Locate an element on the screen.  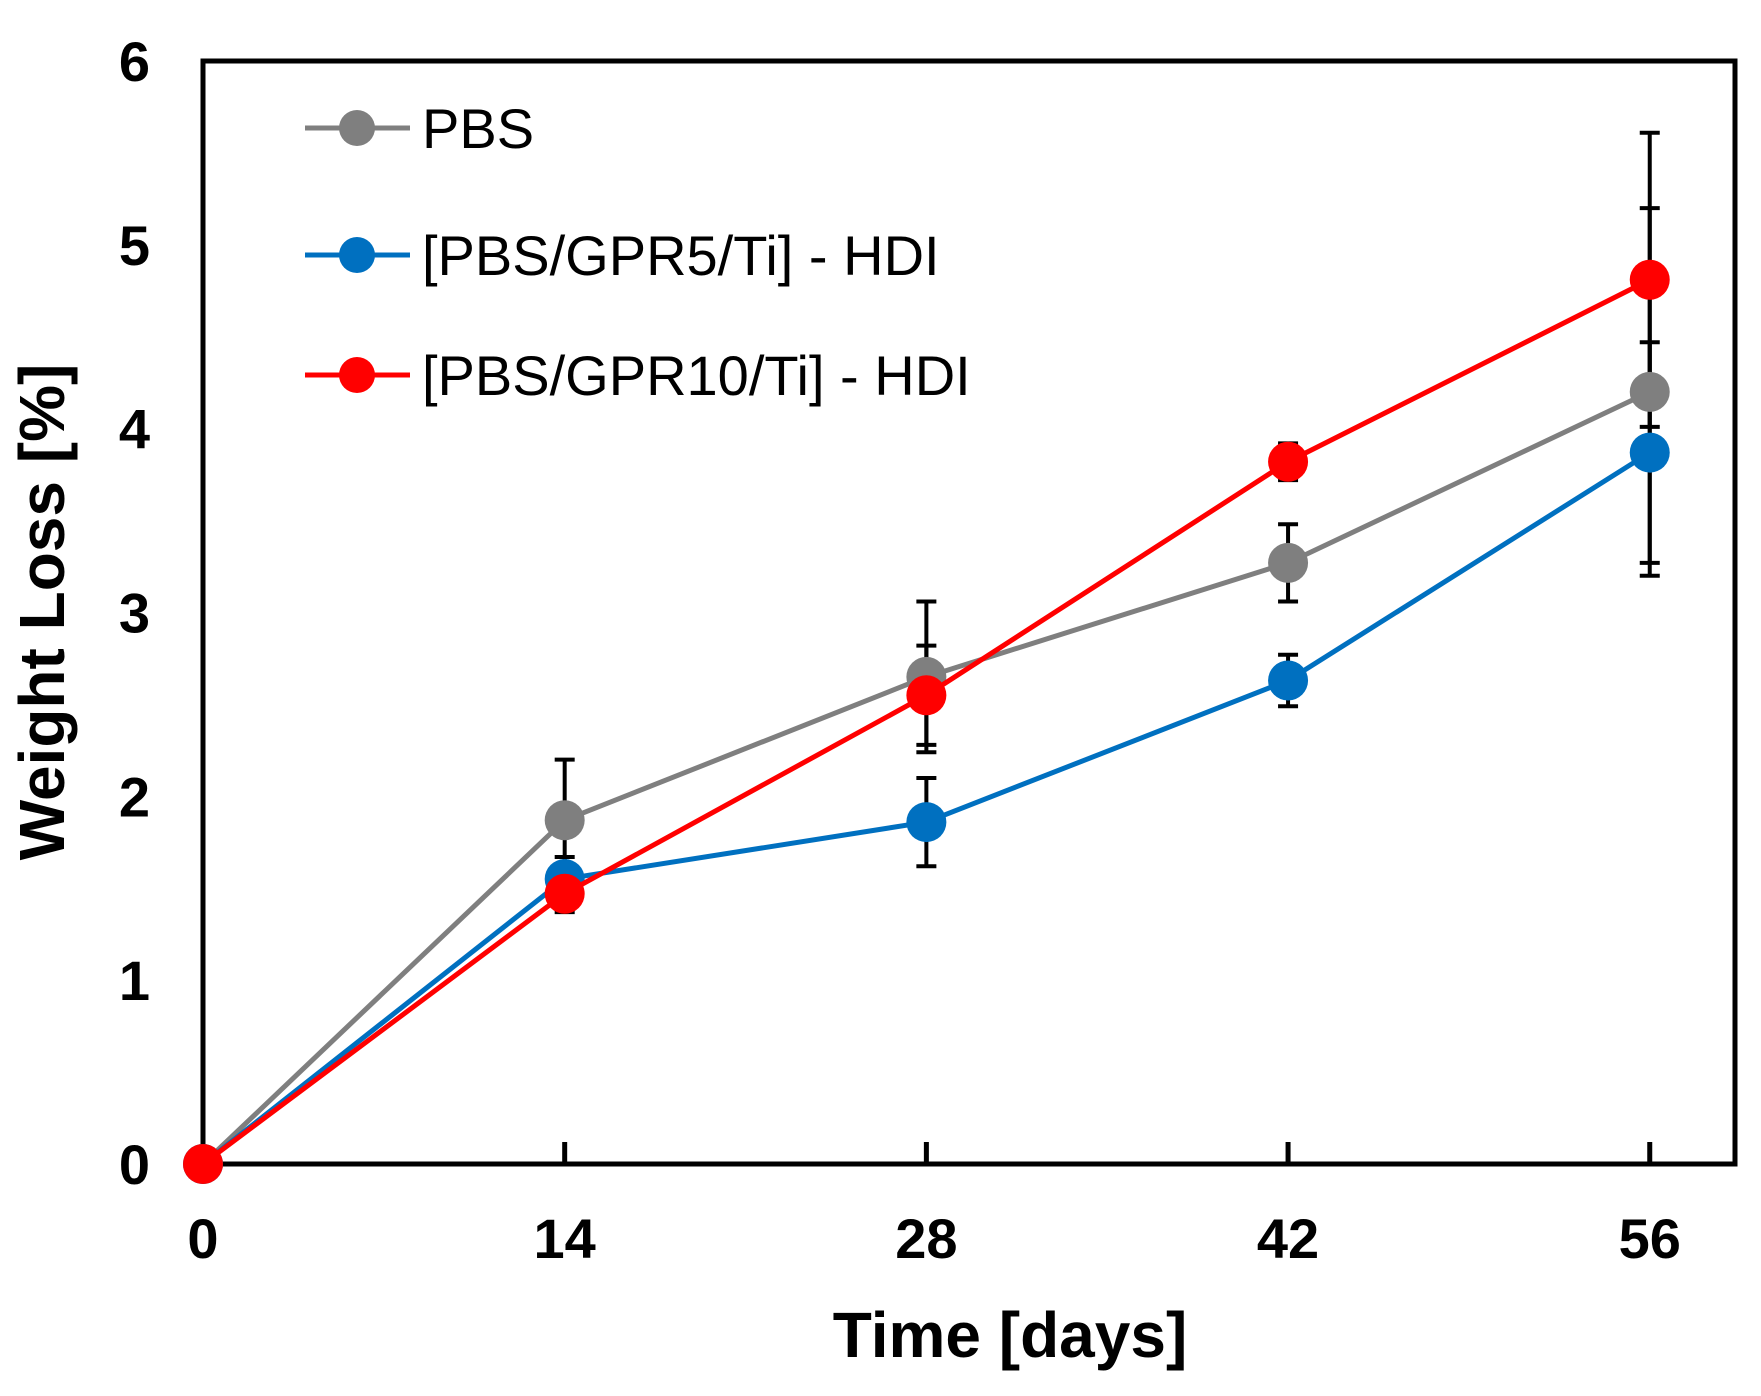
y-tick-label: 6 is located at coordinates (134, 61).